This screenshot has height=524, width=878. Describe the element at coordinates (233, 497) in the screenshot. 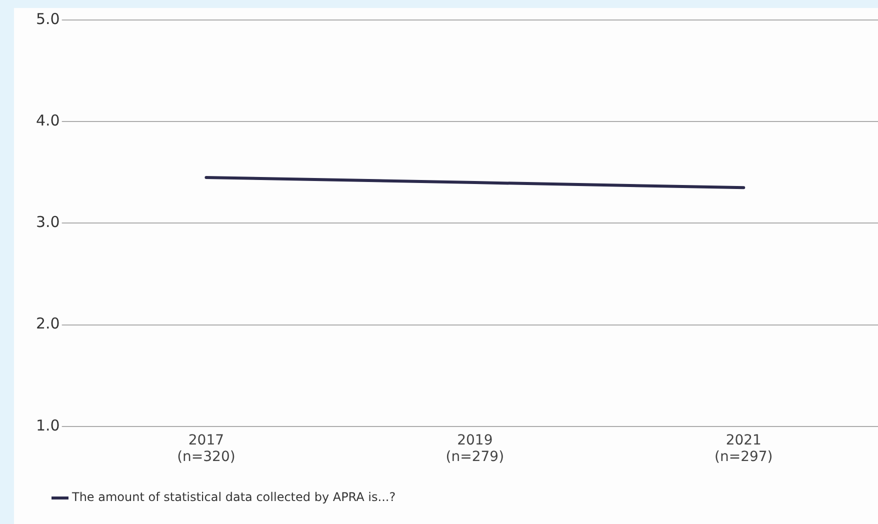

I see `legend-label: The amount of statistical data collected by APRA is...?` at that location.